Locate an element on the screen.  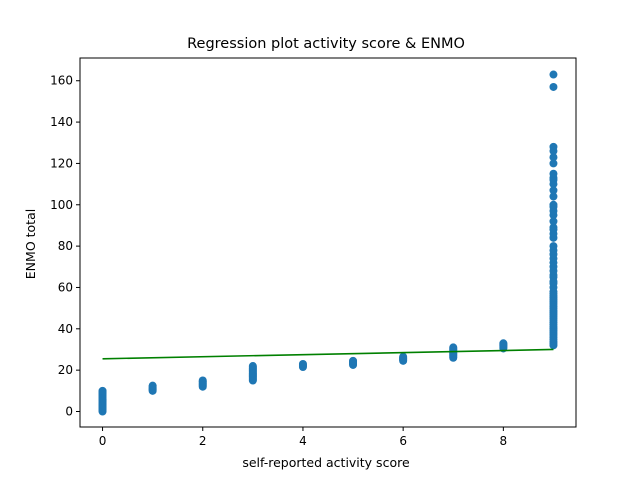
y-tick-label: 60 is located at coordinates (65, 287).